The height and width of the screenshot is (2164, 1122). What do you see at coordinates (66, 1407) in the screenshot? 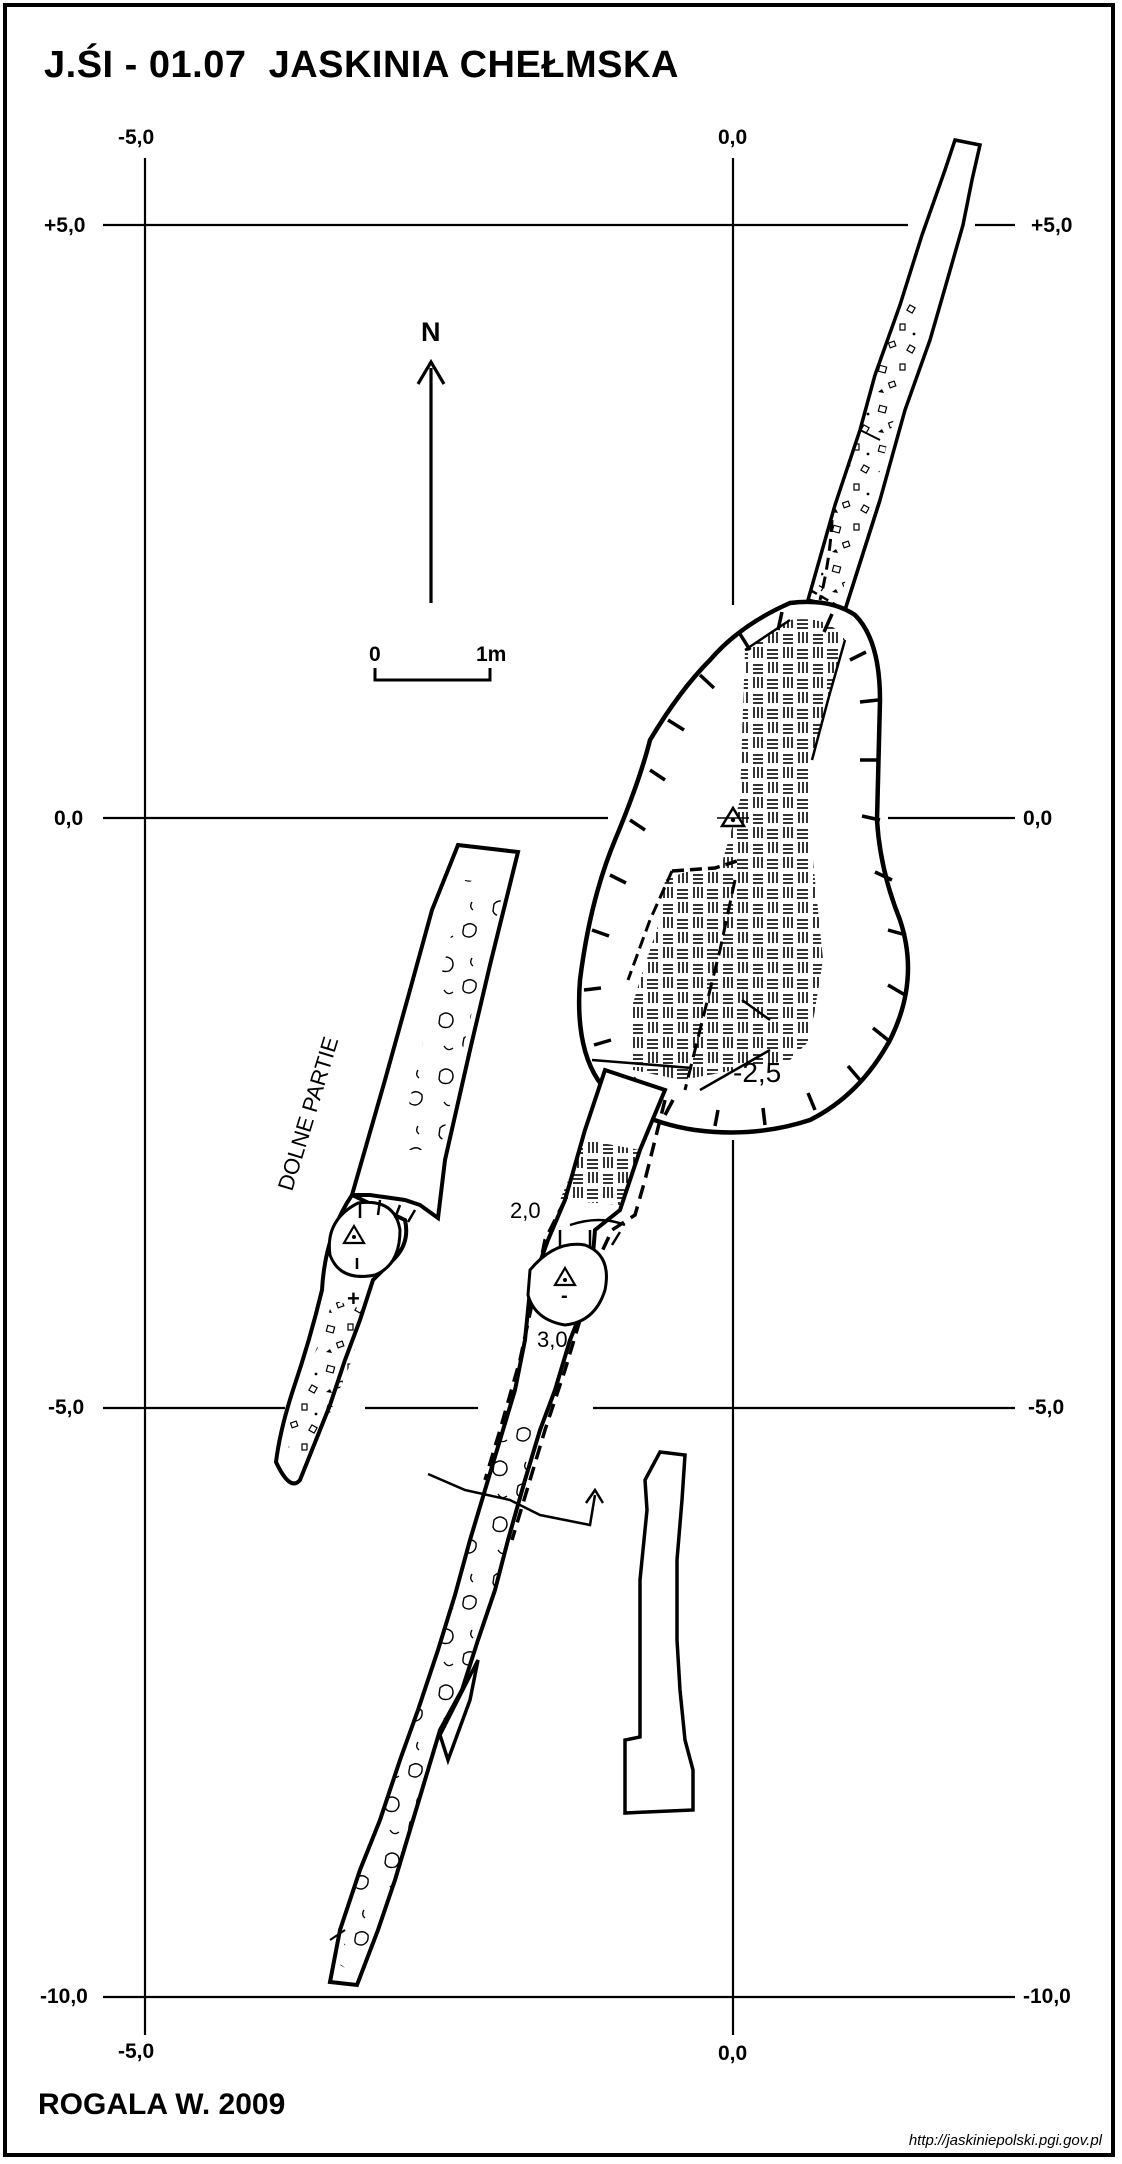
I see `grid-label-left-y-minus5: -5,0` at bounding box center [66, 1407].